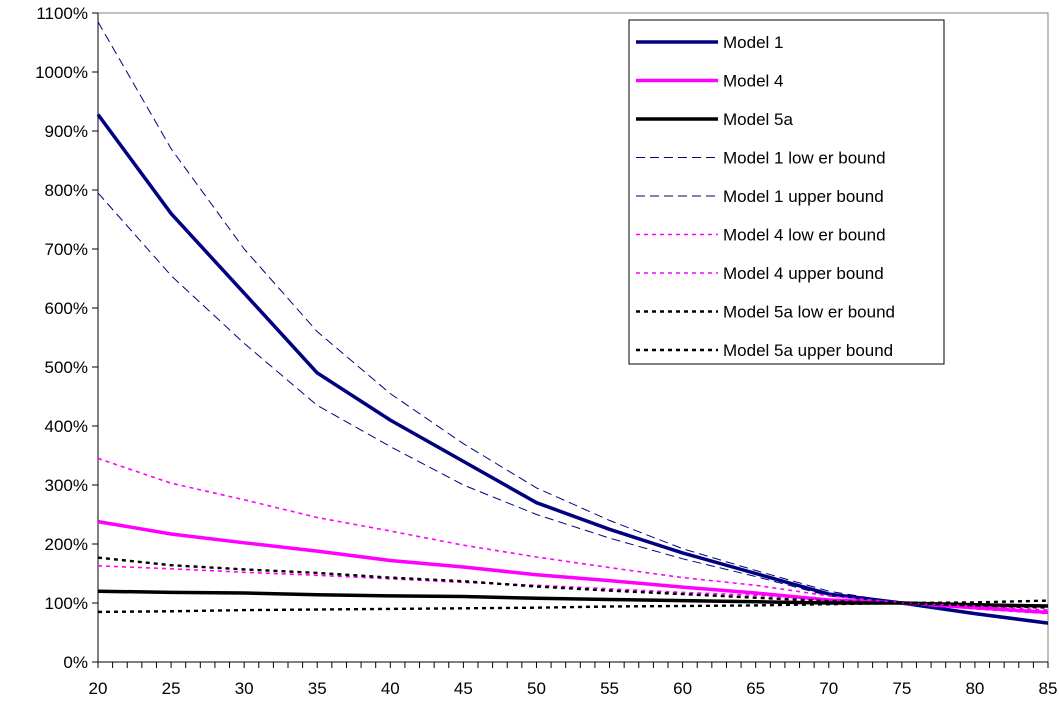 The width and height of the screenshot is (1060, 704). What do you see at coordinates (390, 688) in the screenshot?
I see `x-tick-label: 40` at bounding box center [390, 688].